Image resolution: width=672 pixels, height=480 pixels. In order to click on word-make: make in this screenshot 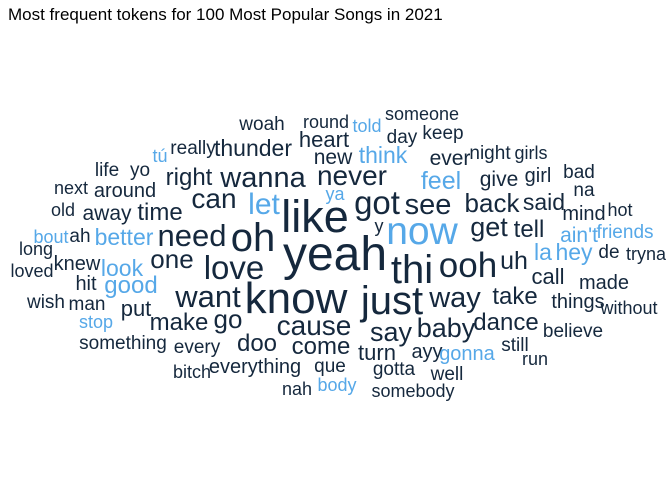, I will do `click(179, 322)`.